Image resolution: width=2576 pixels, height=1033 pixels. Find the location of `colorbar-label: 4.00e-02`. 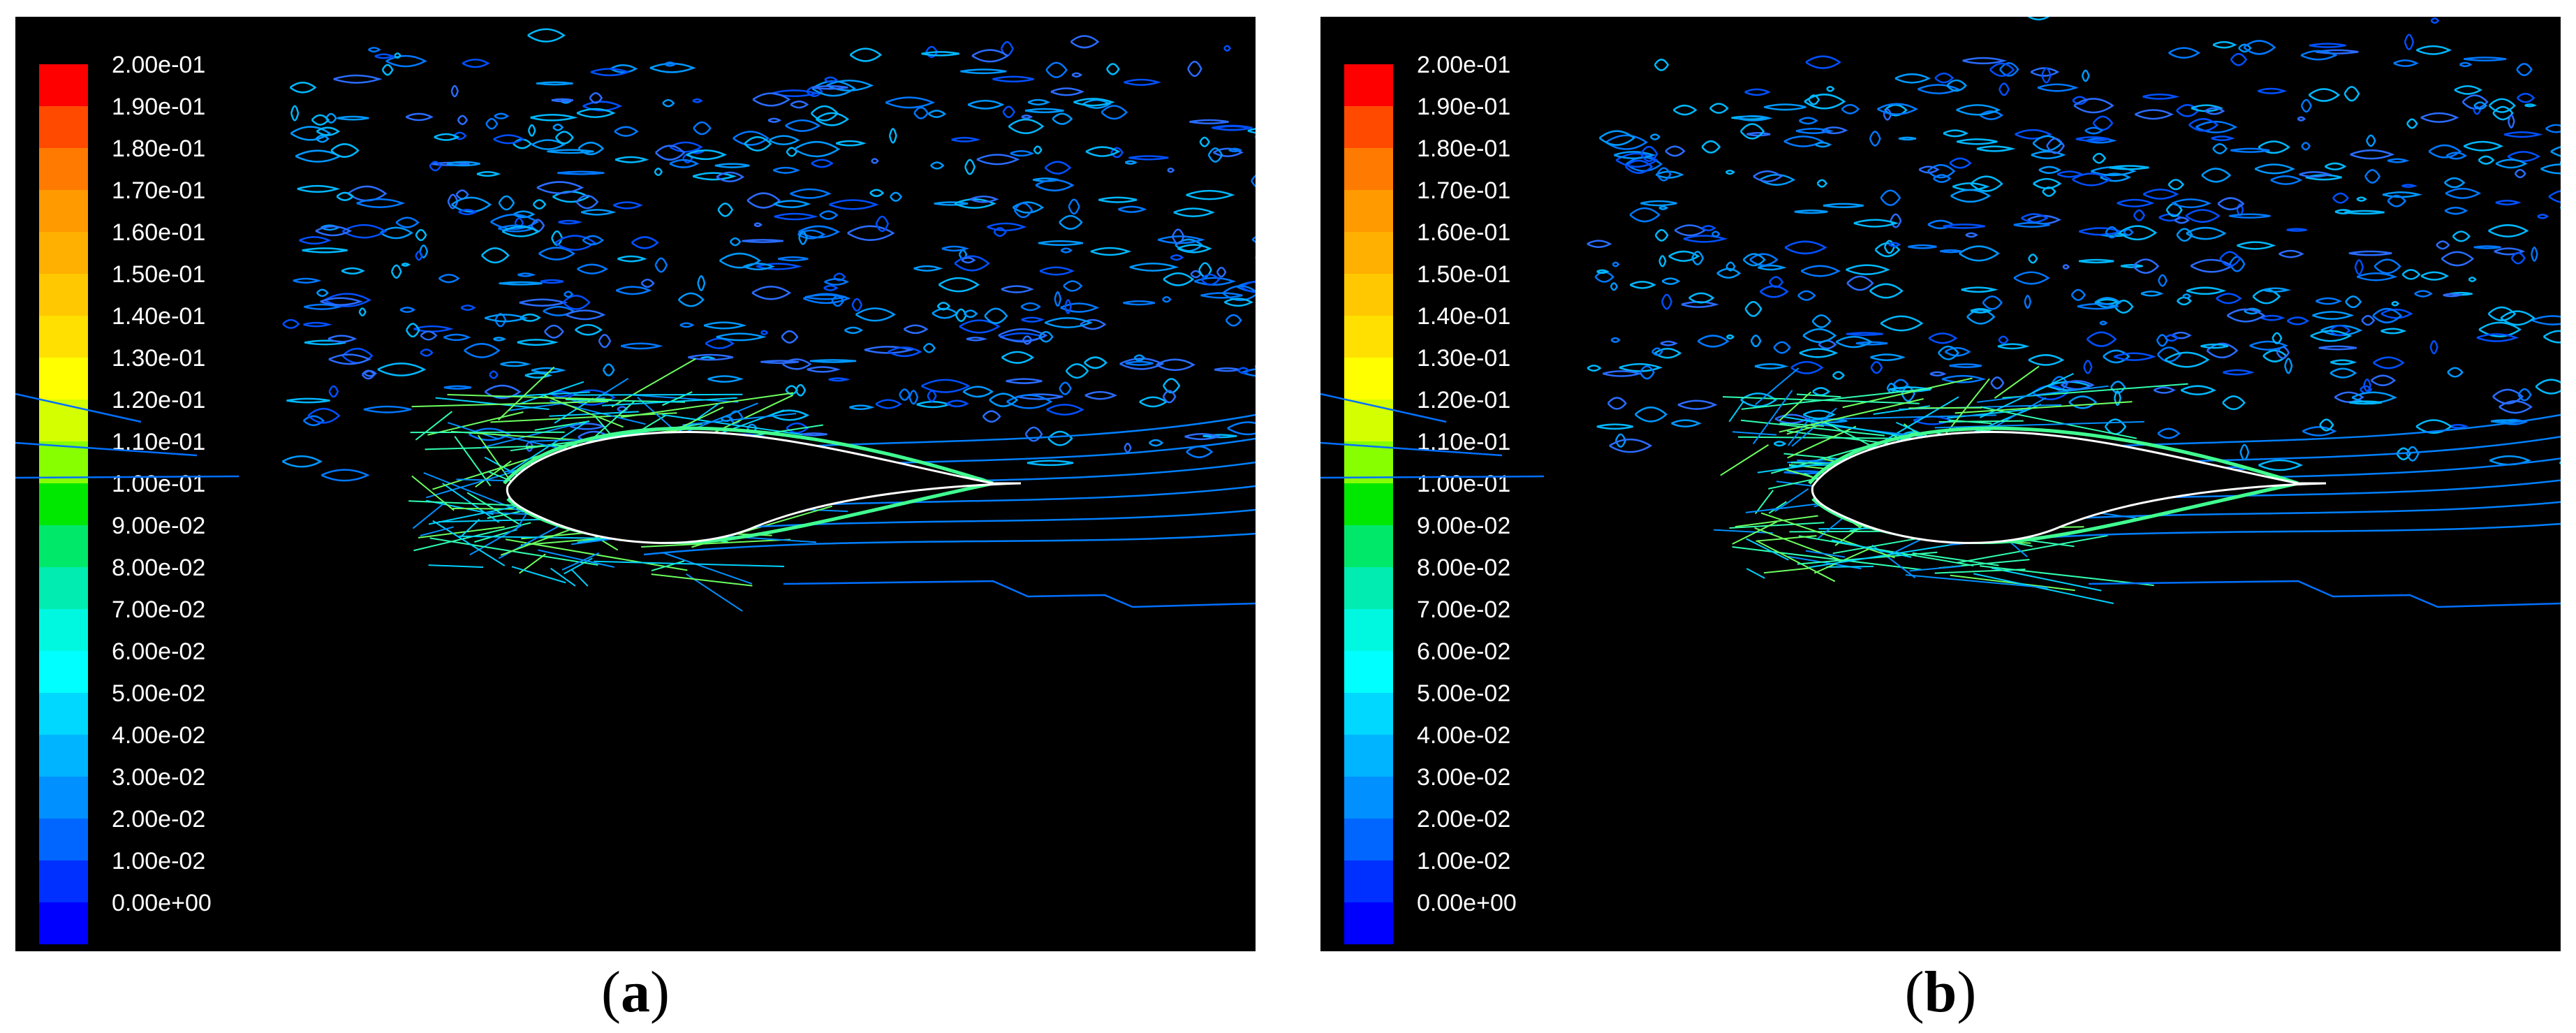

colorbar-label: 4.00e-02 is located at coordinates (158, 735).